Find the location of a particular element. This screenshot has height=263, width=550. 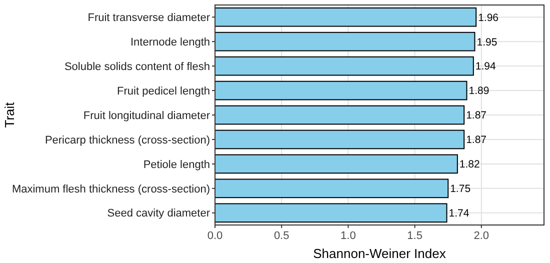

x-tick-label: 2.0 is located at coordinates (482, 236).